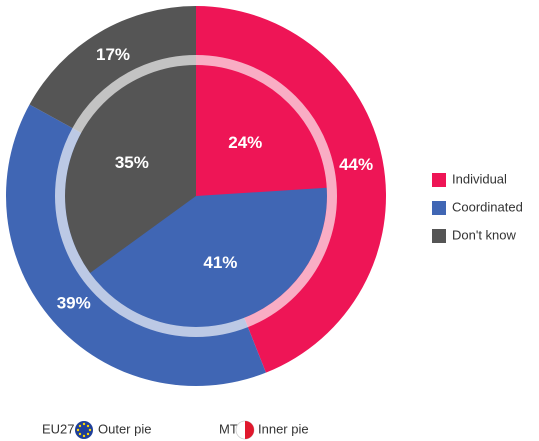 This screenshot has width=539, height=441. I want to click on legend-label: Don't know, so click(484, 234).